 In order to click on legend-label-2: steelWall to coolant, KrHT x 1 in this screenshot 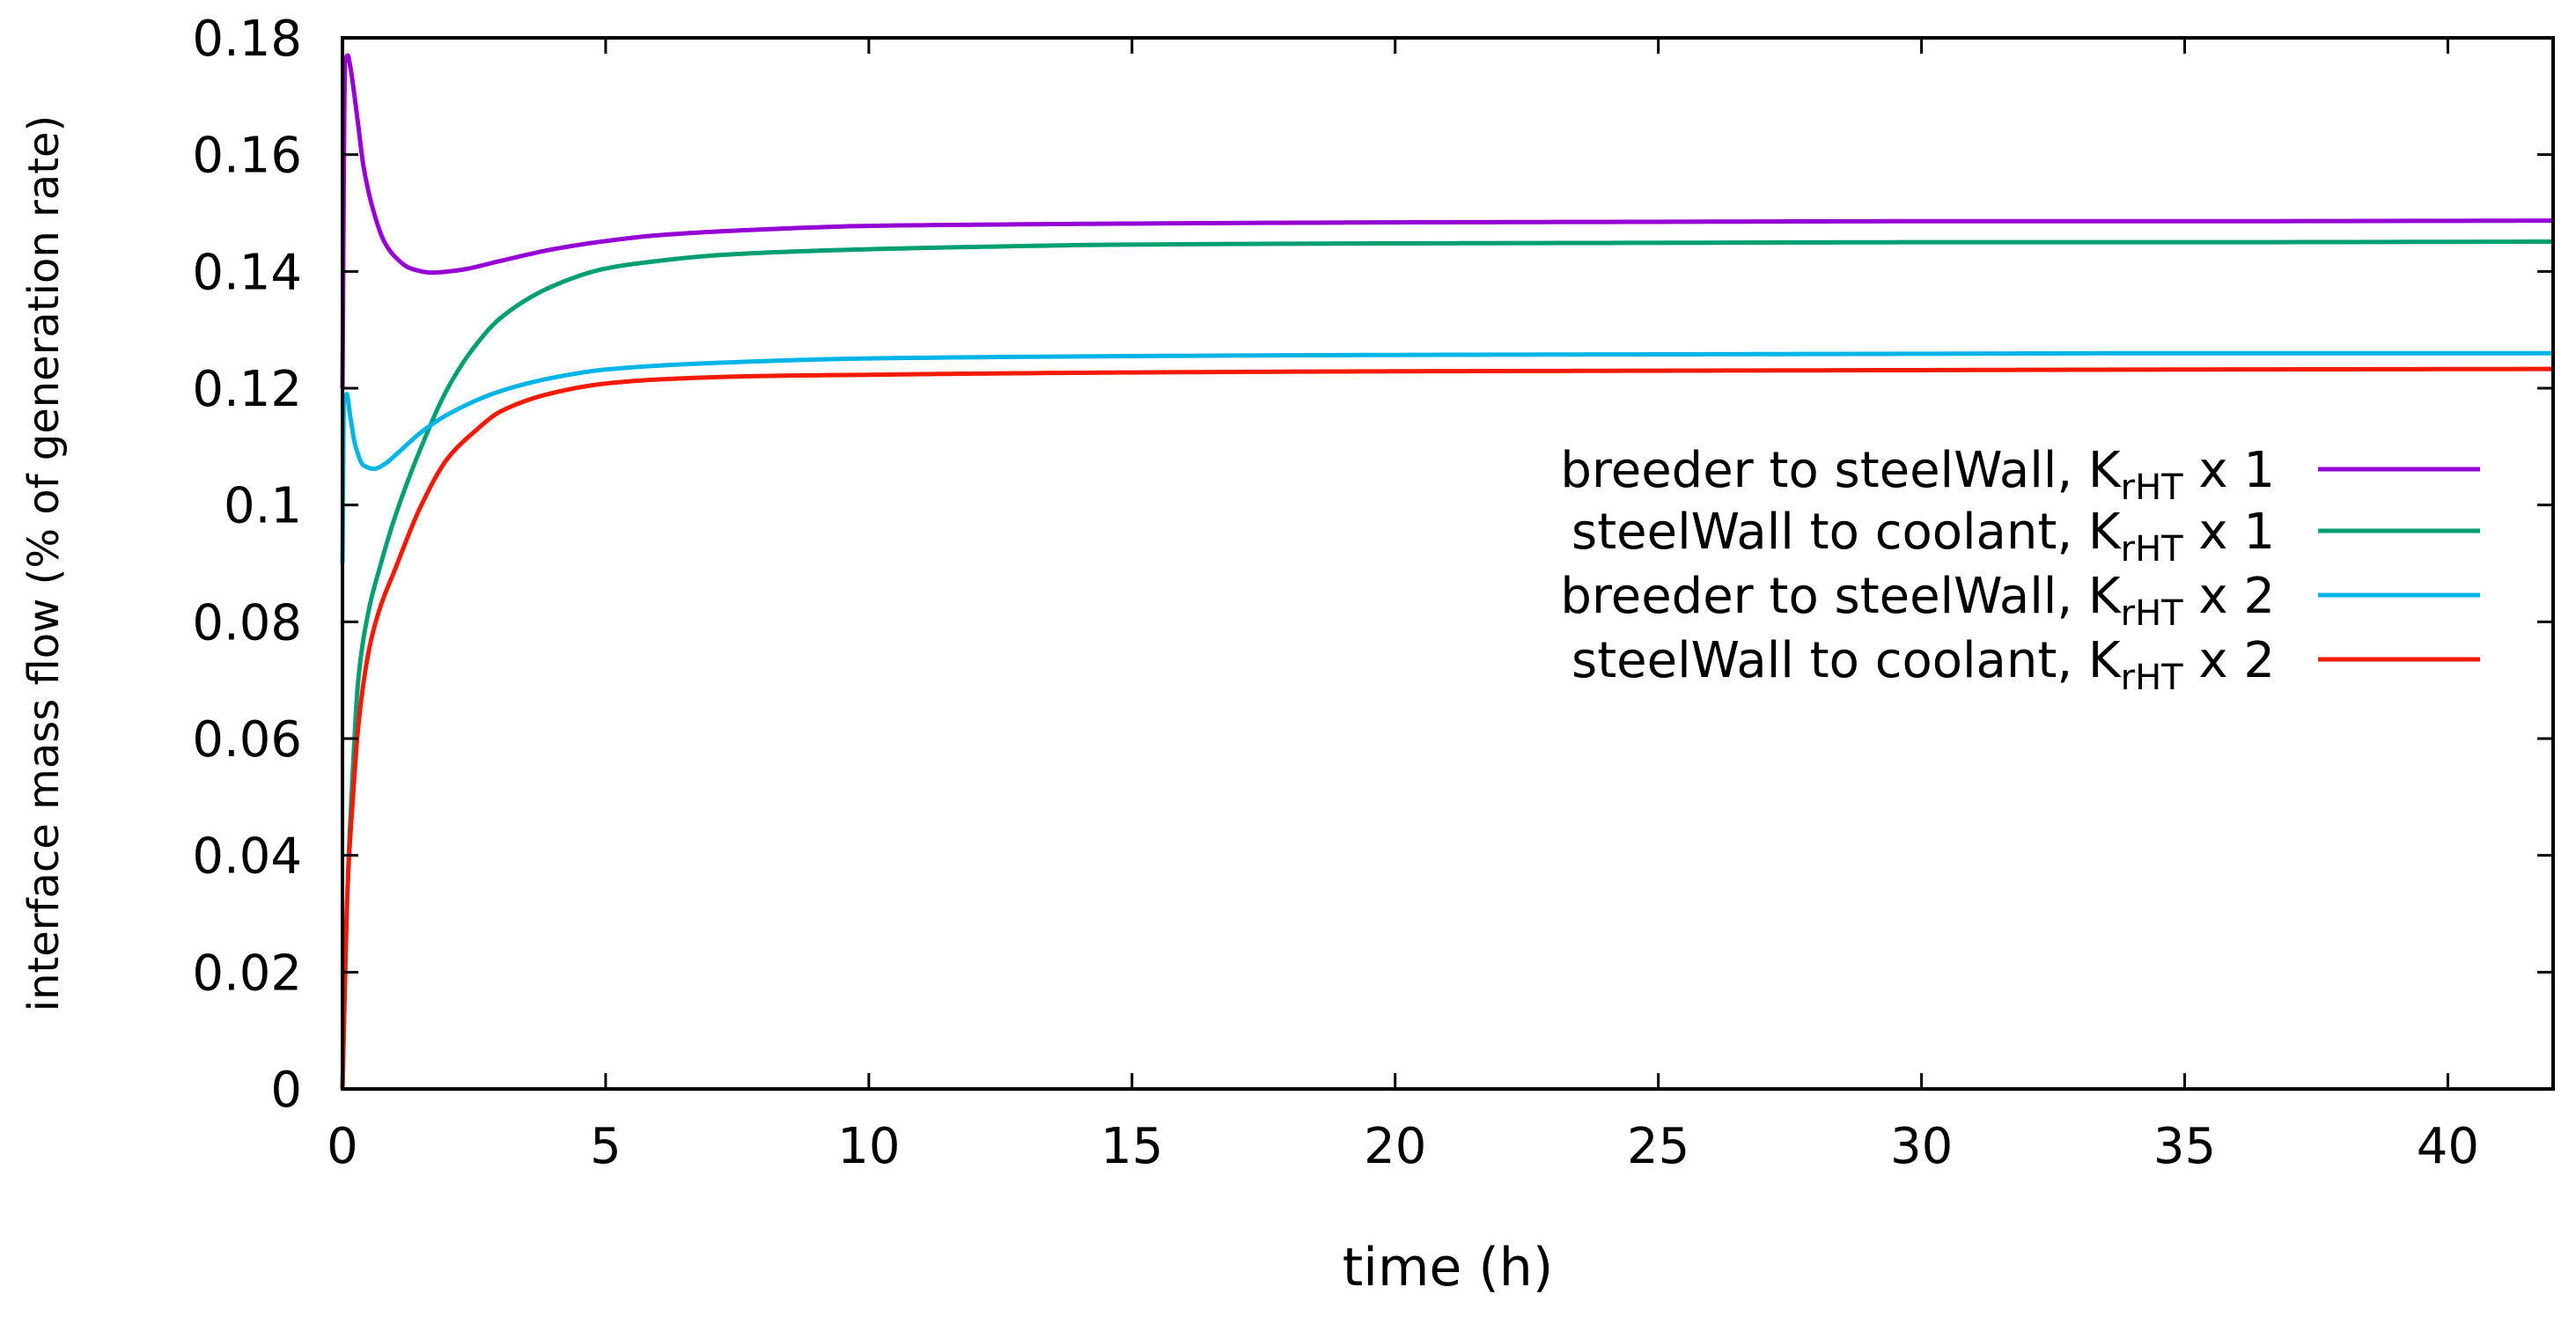, I will do `click(1923, 537)`.